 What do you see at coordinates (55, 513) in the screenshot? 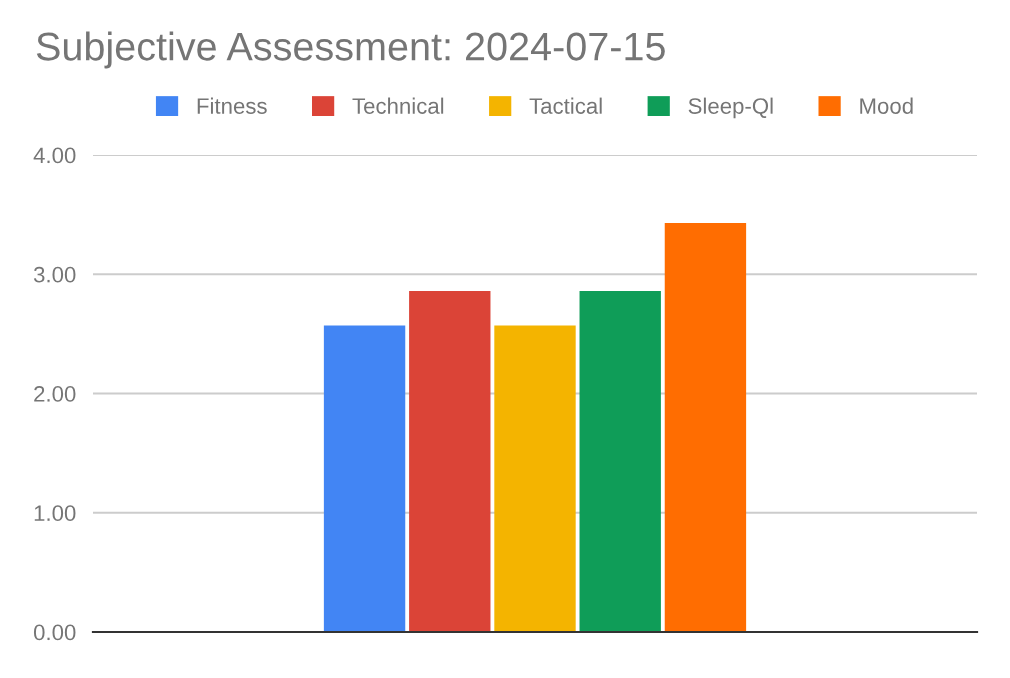
I see `y-tick-label: 1.00` at bounding box center [55, 513].